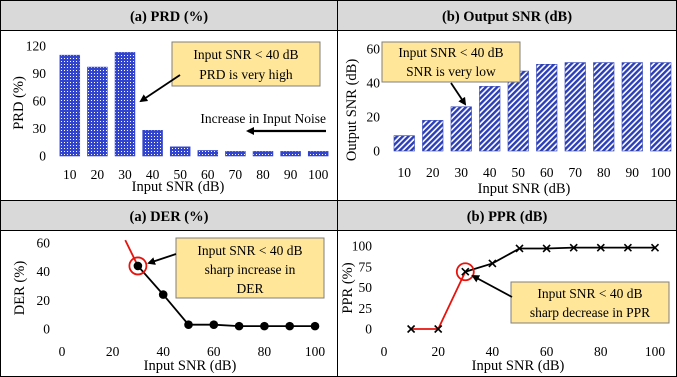 This screenshot has width=677, height=377. I want to click on callout-ppr-line-1: Input SNR < 40 dB, so click(589, 293).